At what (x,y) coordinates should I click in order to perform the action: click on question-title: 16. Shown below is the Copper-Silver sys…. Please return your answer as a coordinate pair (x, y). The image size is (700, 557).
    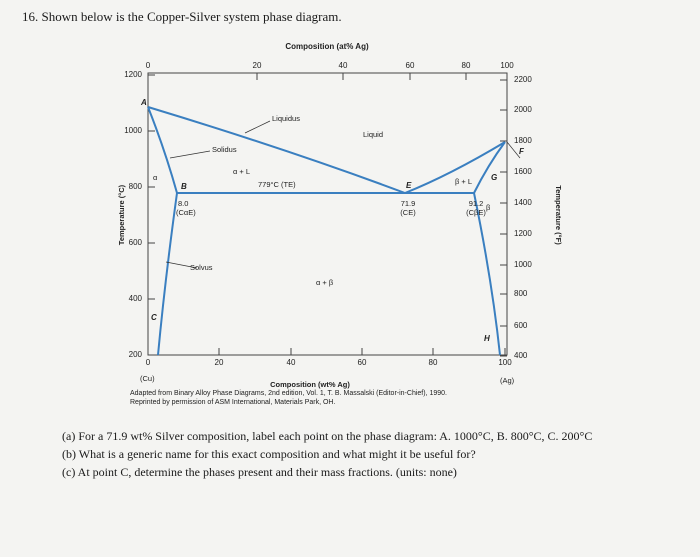
    Looking at the image, I should click on (182, 16).